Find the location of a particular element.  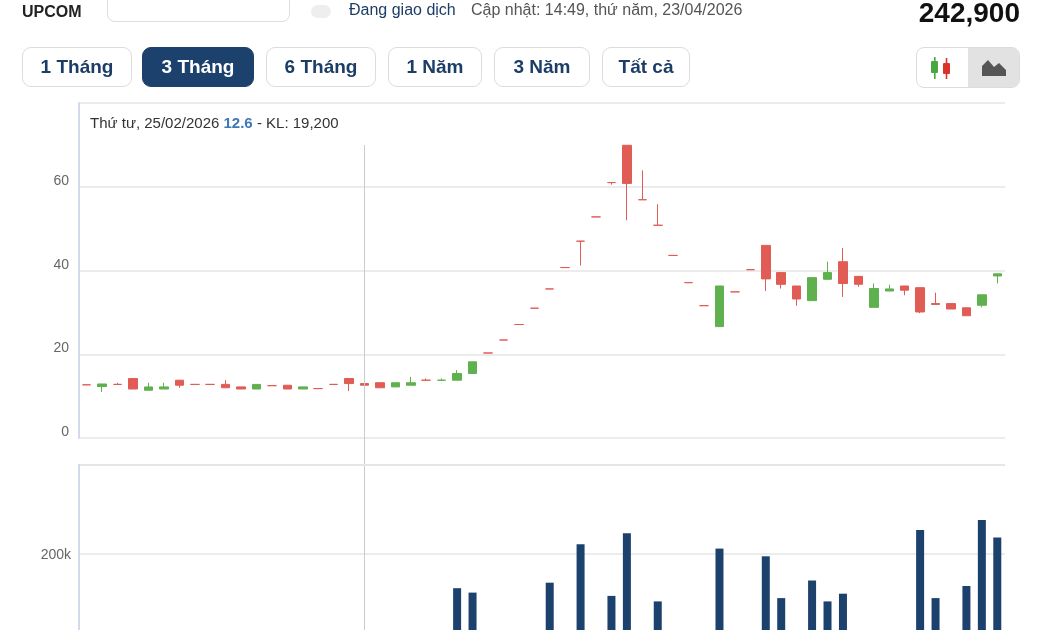

text: 242,900 is located at coordinates (969, 14).